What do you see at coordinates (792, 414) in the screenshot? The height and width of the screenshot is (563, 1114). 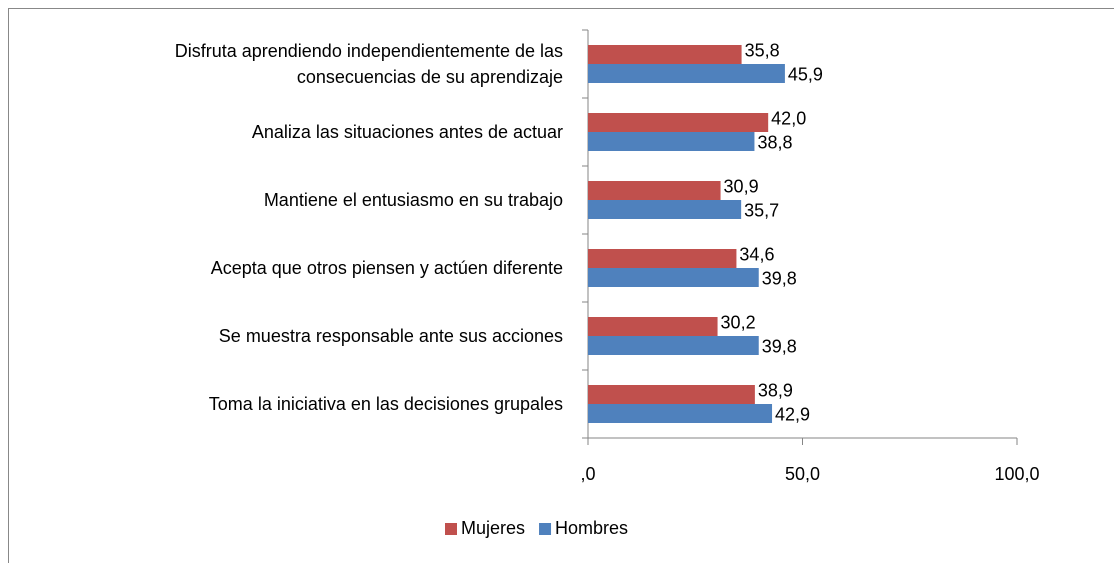 I see `data-label: 42,9` at bounding box center [792, 414].